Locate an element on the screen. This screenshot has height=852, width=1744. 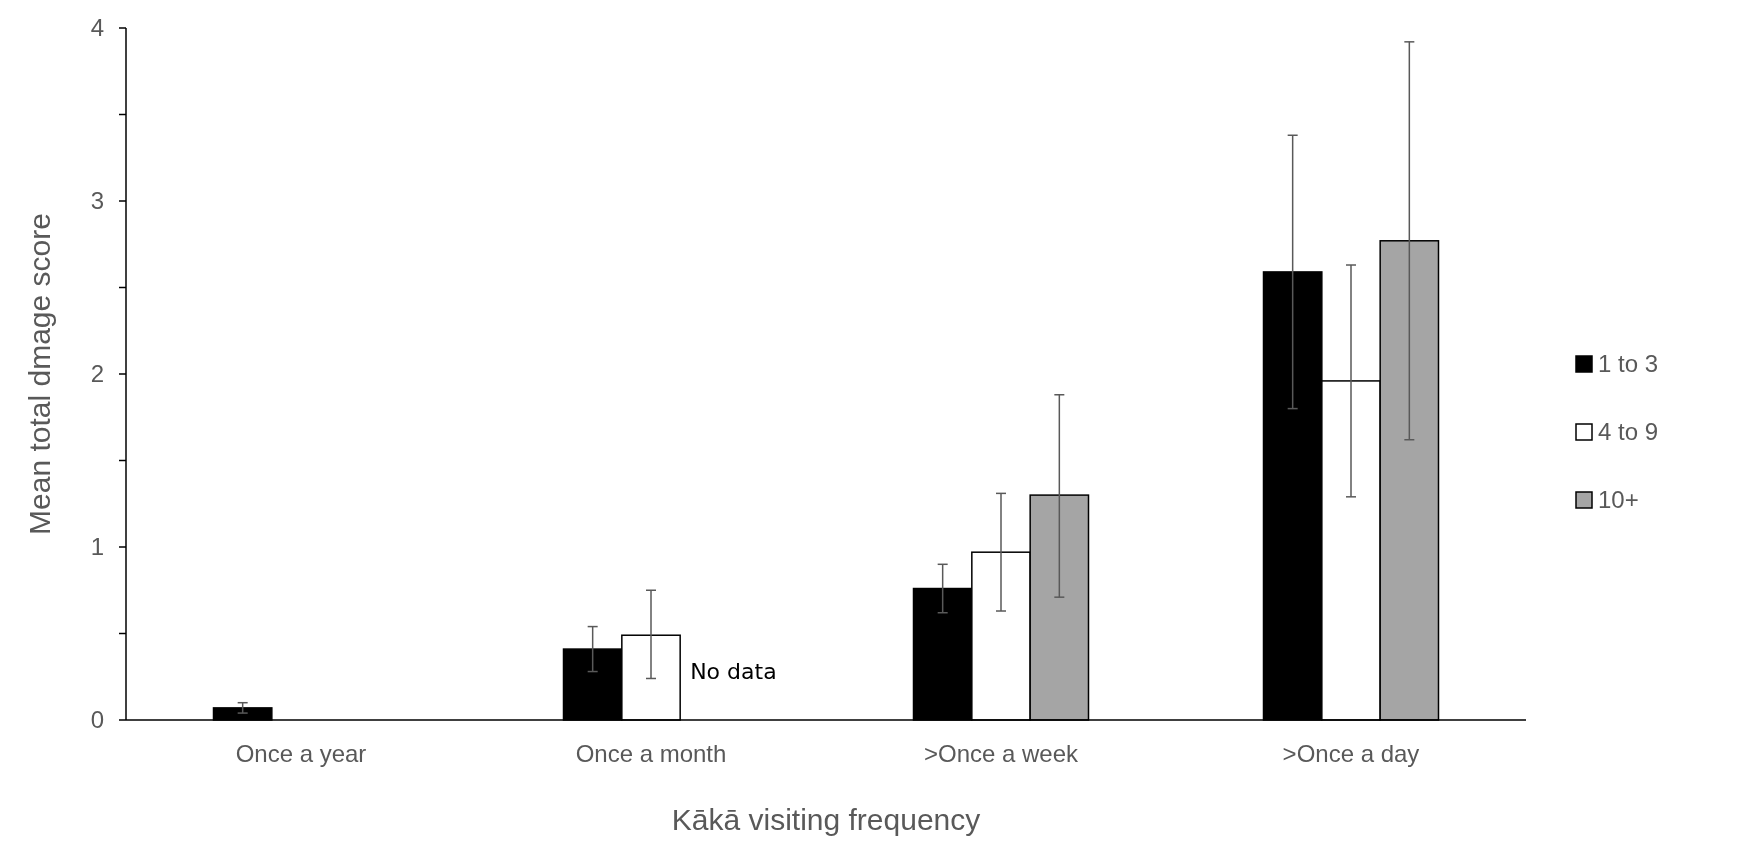
y-axis-title: Mean total dmage score is located at coordinates (39, 374).